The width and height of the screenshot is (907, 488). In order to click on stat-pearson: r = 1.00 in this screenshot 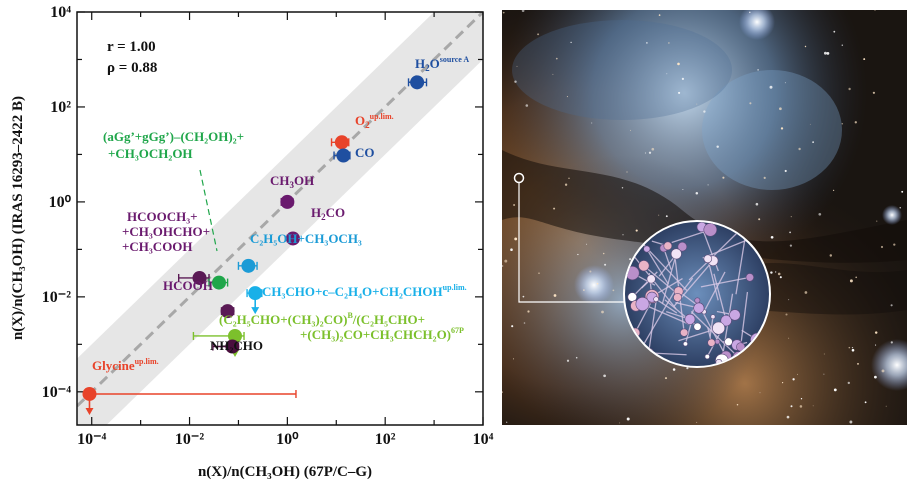, I will do `click(131, 47)`.